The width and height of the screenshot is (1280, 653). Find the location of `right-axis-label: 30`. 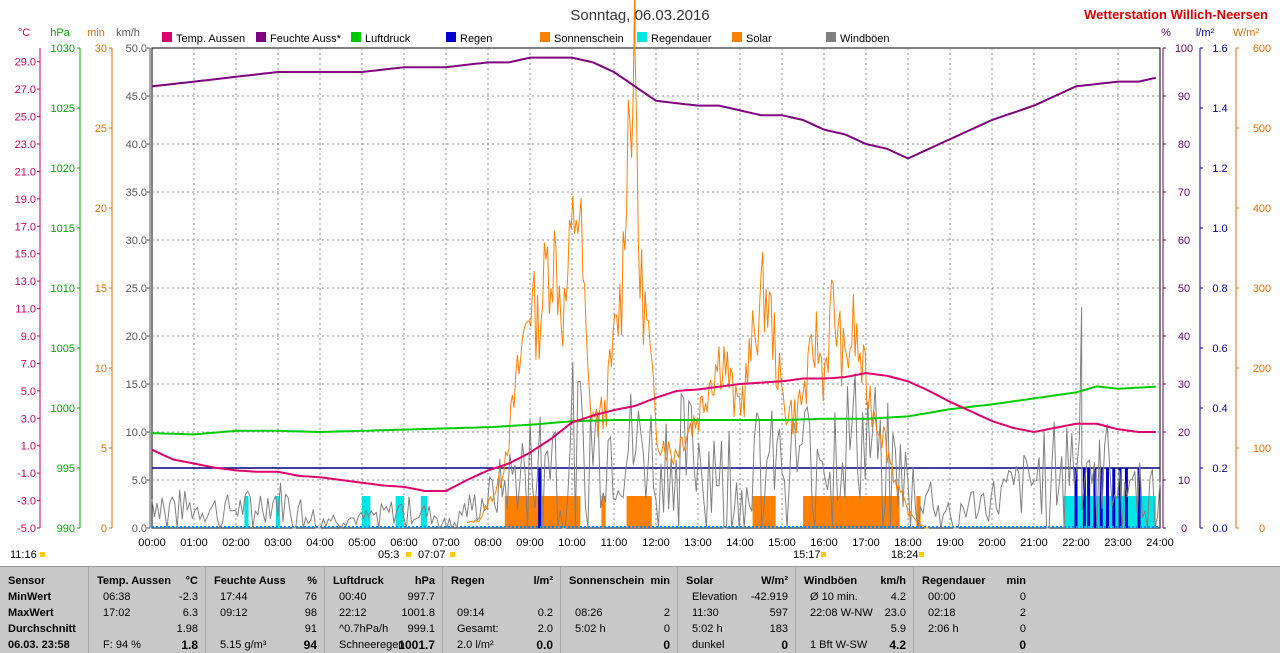

right-axis-label: 30 is located at coordinates (1184, 385).